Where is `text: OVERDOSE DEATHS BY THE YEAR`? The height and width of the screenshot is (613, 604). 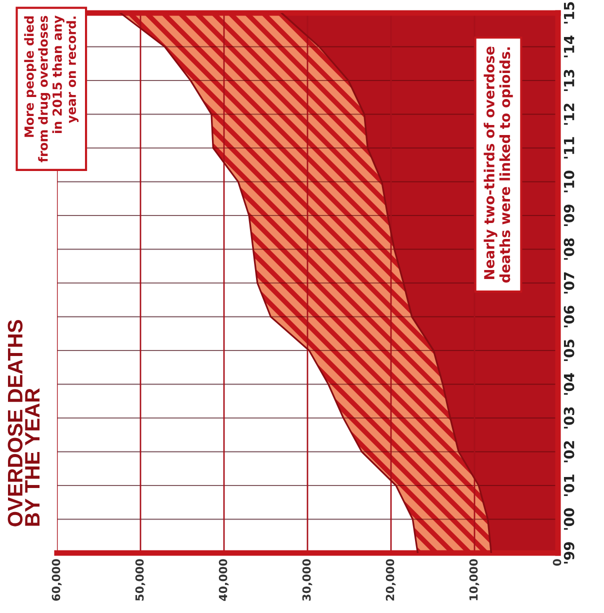
text: OVERDOSE DEATHS BY THE YEAR is located at coordinates (24, 423).